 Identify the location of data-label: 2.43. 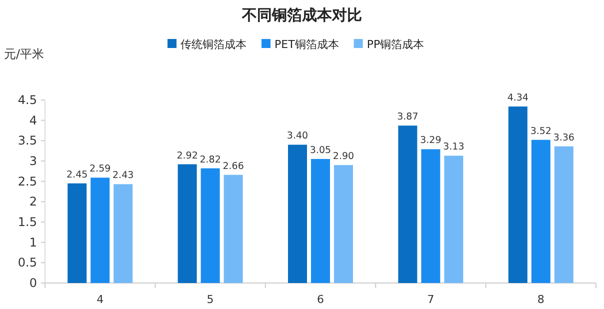
(123, 176).